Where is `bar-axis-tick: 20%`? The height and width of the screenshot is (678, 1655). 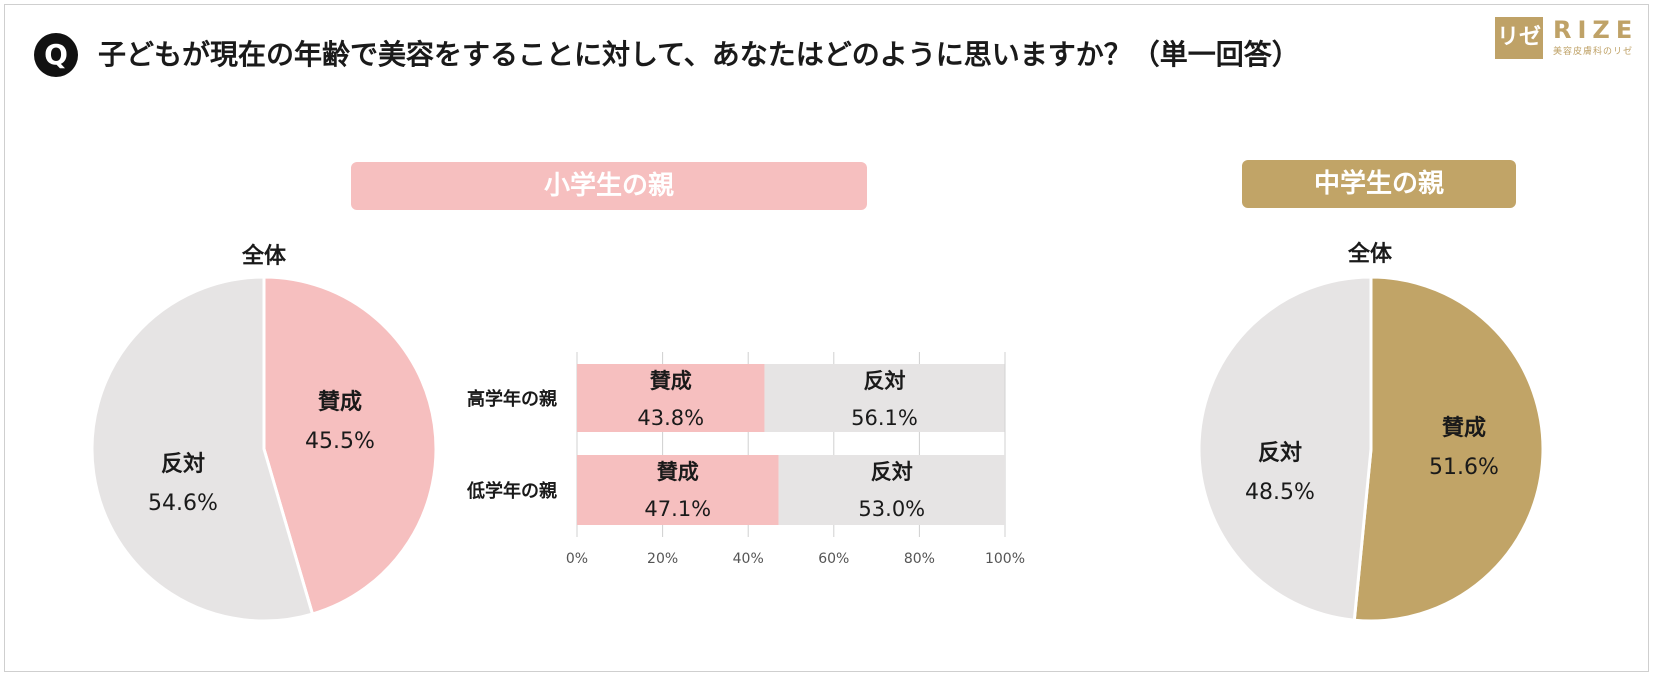
bar-axis-tick: 20% is located at coordinates (662, 559).